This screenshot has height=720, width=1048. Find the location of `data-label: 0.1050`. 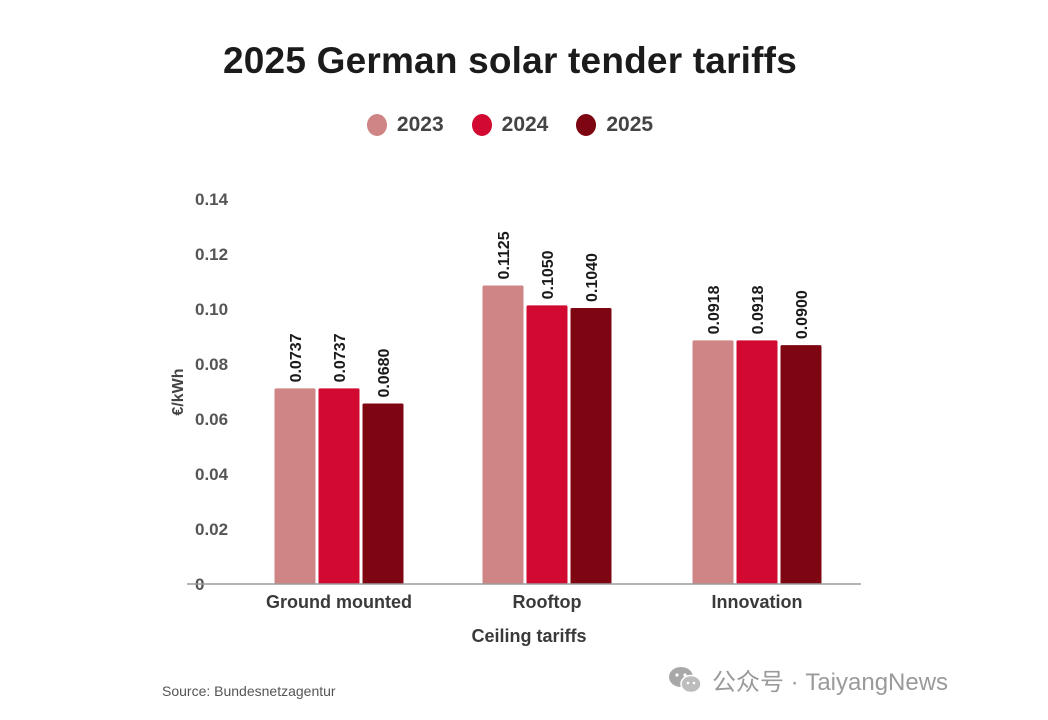

data-label: 0.1050 is located at coordinates (548, 274).